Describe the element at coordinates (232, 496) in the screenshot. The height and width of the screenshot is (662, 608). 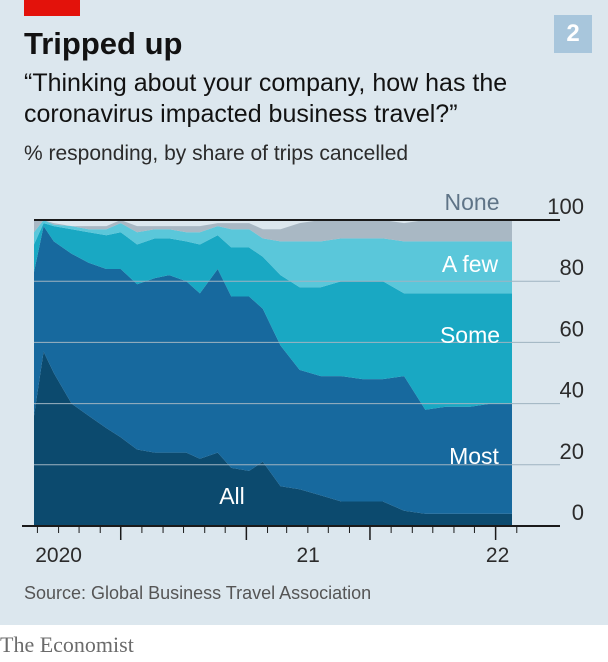
I see `series-label-all: All` at that location.